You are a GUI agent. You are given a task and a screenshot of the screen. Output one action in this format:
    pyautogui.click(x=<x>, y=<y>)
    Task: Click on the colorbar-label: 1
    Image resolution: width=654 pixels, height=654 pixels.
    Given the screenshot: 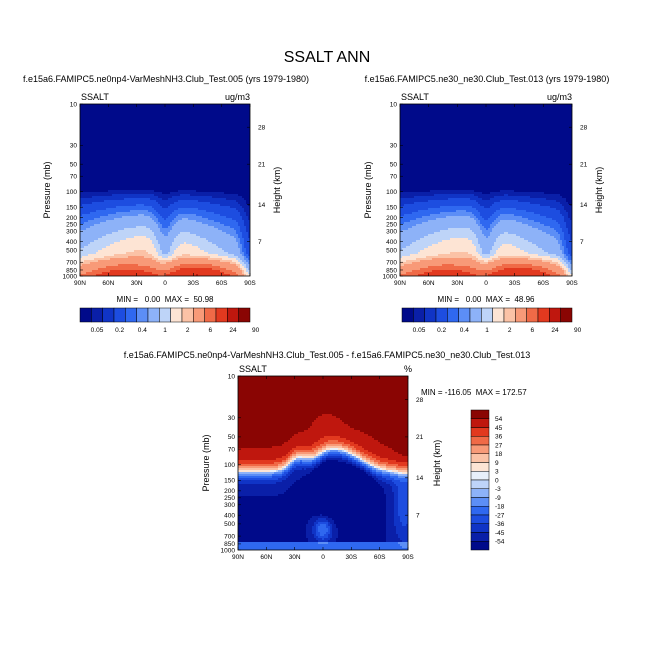 What is the action you would take?
    pyautogui.click(x=165, y=330)
    